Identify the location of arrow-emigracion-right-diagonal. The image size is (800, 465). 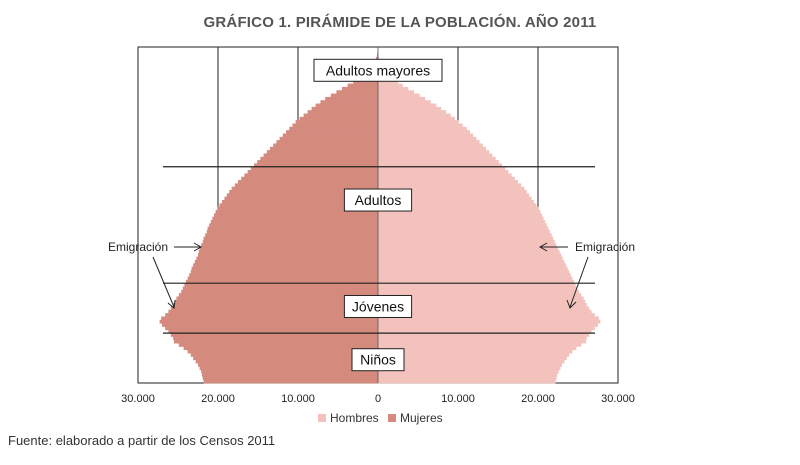
(579, 282).